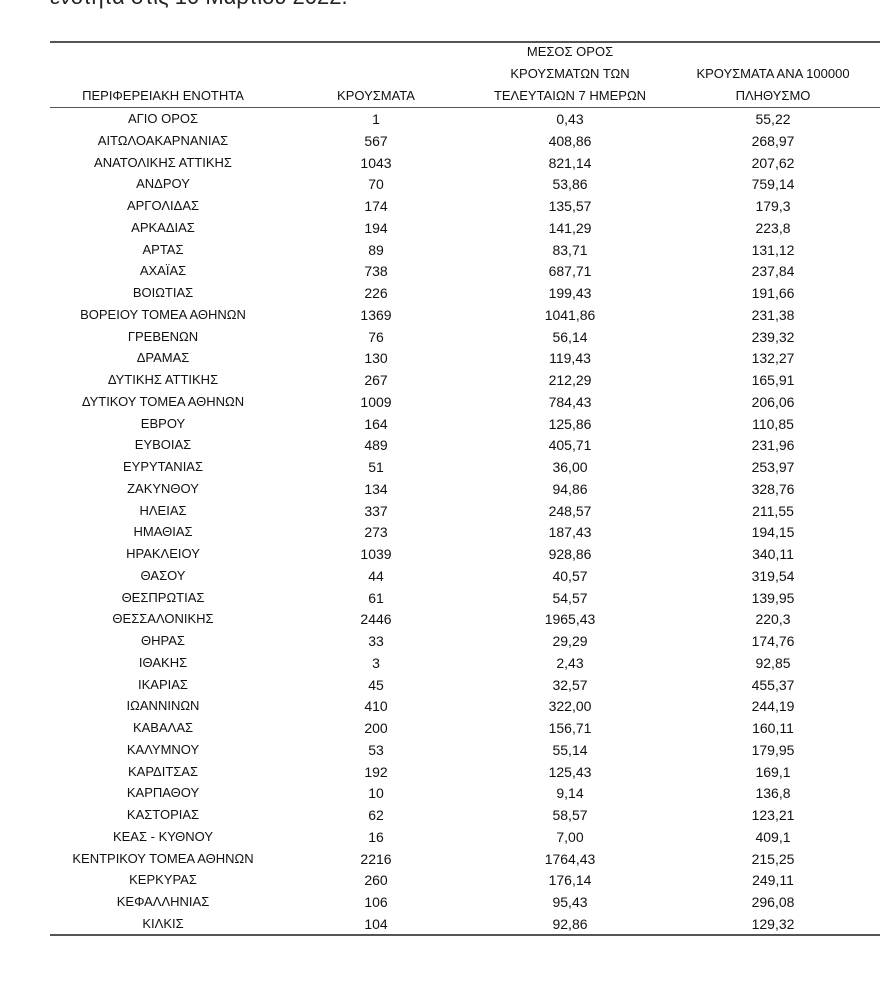 The height and width of the screenshot is (1002, 880). I want to click on avg7-cell: 32,57, so click(570, 684).